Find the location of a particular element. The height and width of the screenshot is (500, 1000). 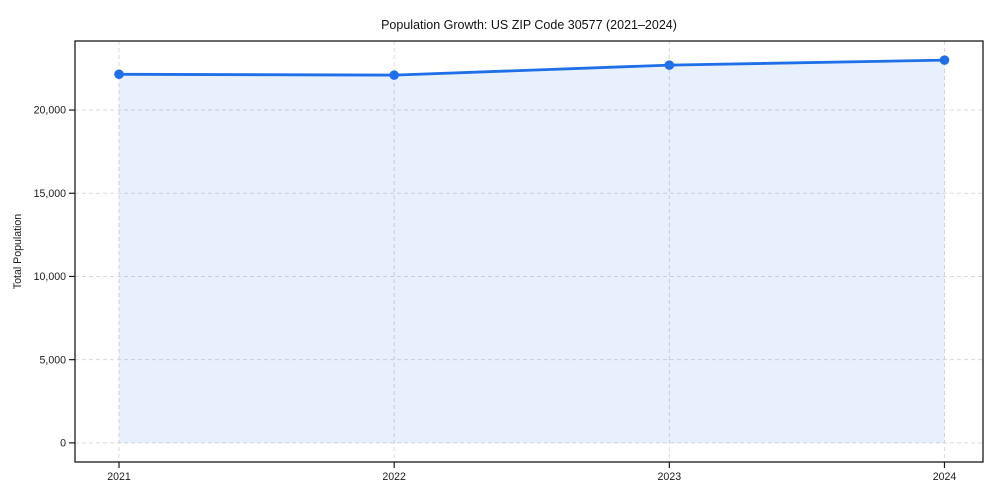

data-line-total-population is located at coordinates (531, 67).